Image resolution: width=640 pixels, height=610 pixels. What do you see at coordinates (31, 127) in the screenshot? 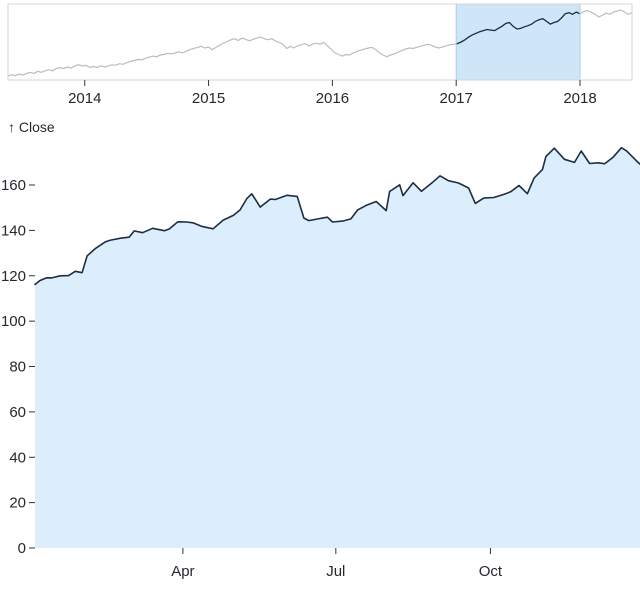
I see `y-axis-title: ↑ Close` at bounding box center [31, 127].